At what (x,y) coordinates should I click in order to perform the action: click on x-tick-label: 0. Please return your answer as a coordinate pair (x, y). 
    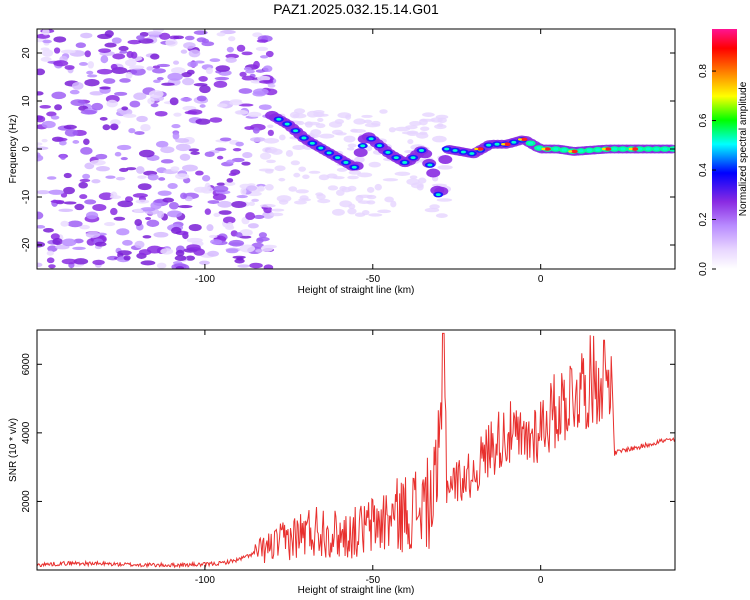
    Looking at the image, I should click on (541, 279).